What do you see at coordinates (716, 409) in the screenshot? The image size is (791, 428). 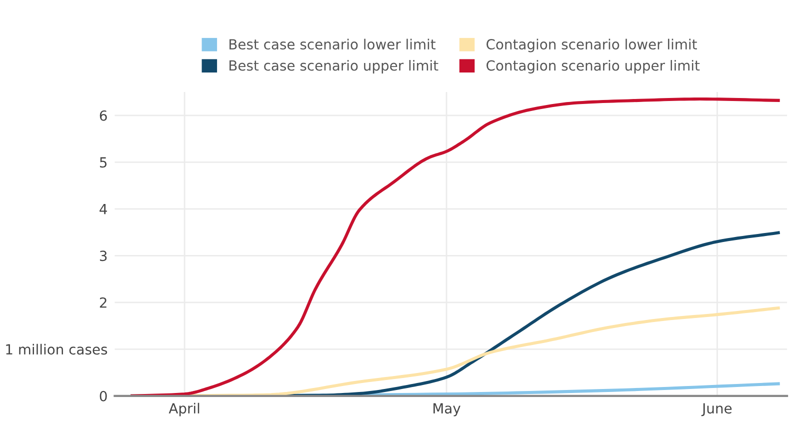 I see `x-tick-label: June` at bounding box center [716, 409].